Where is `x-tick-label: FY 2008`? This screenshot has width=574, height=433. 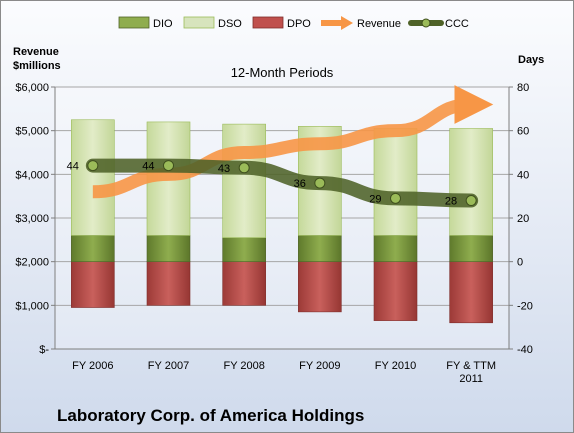
x-tick-label: FY 2008 is located at coordinates (243, 366).